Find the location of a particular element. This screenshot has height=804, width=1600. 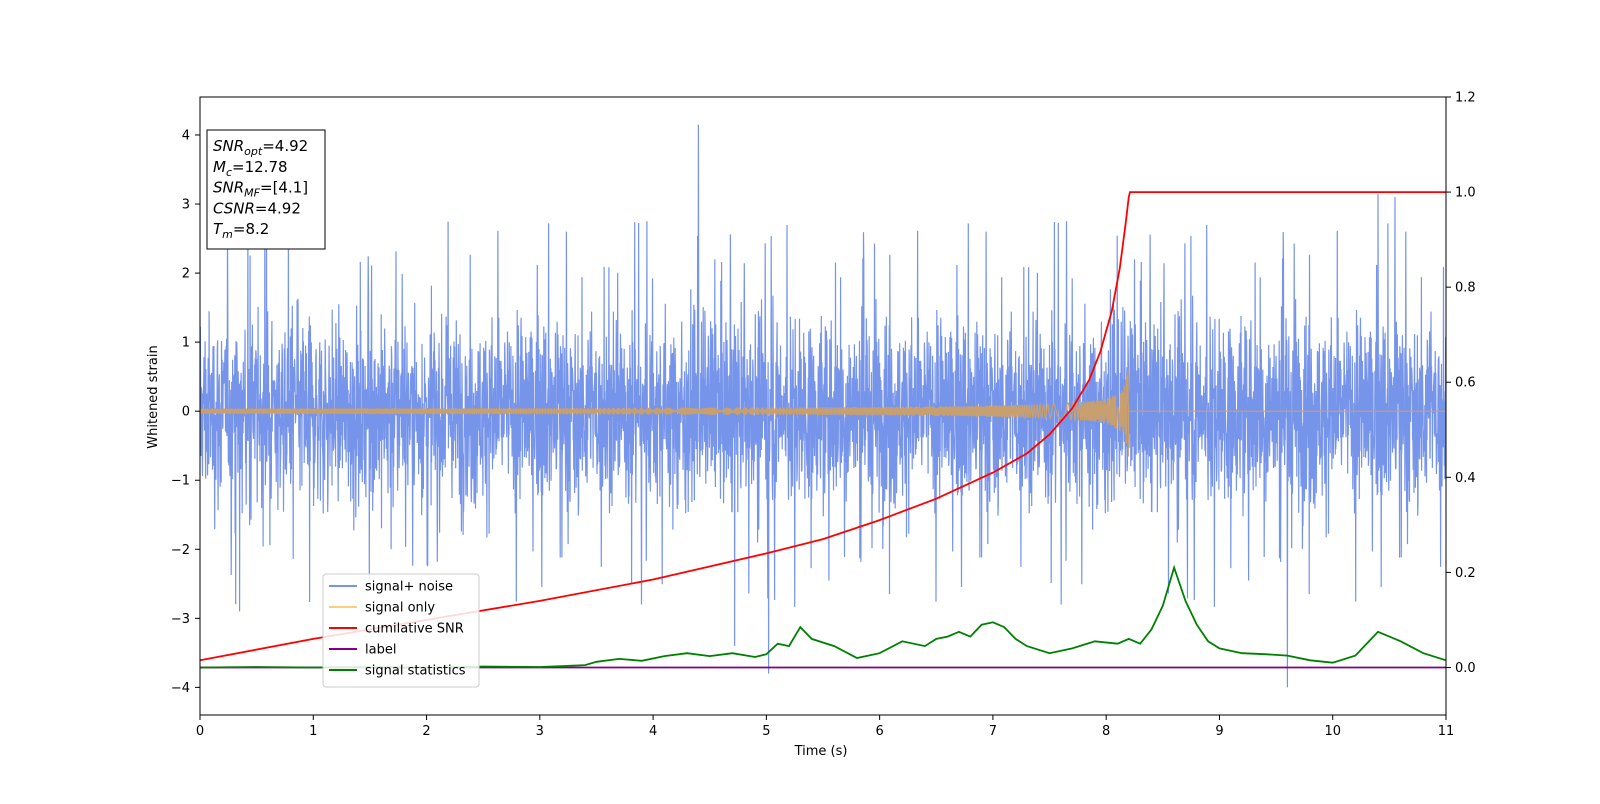

x-tick-label: 1 is located at coordinates (313, 731).